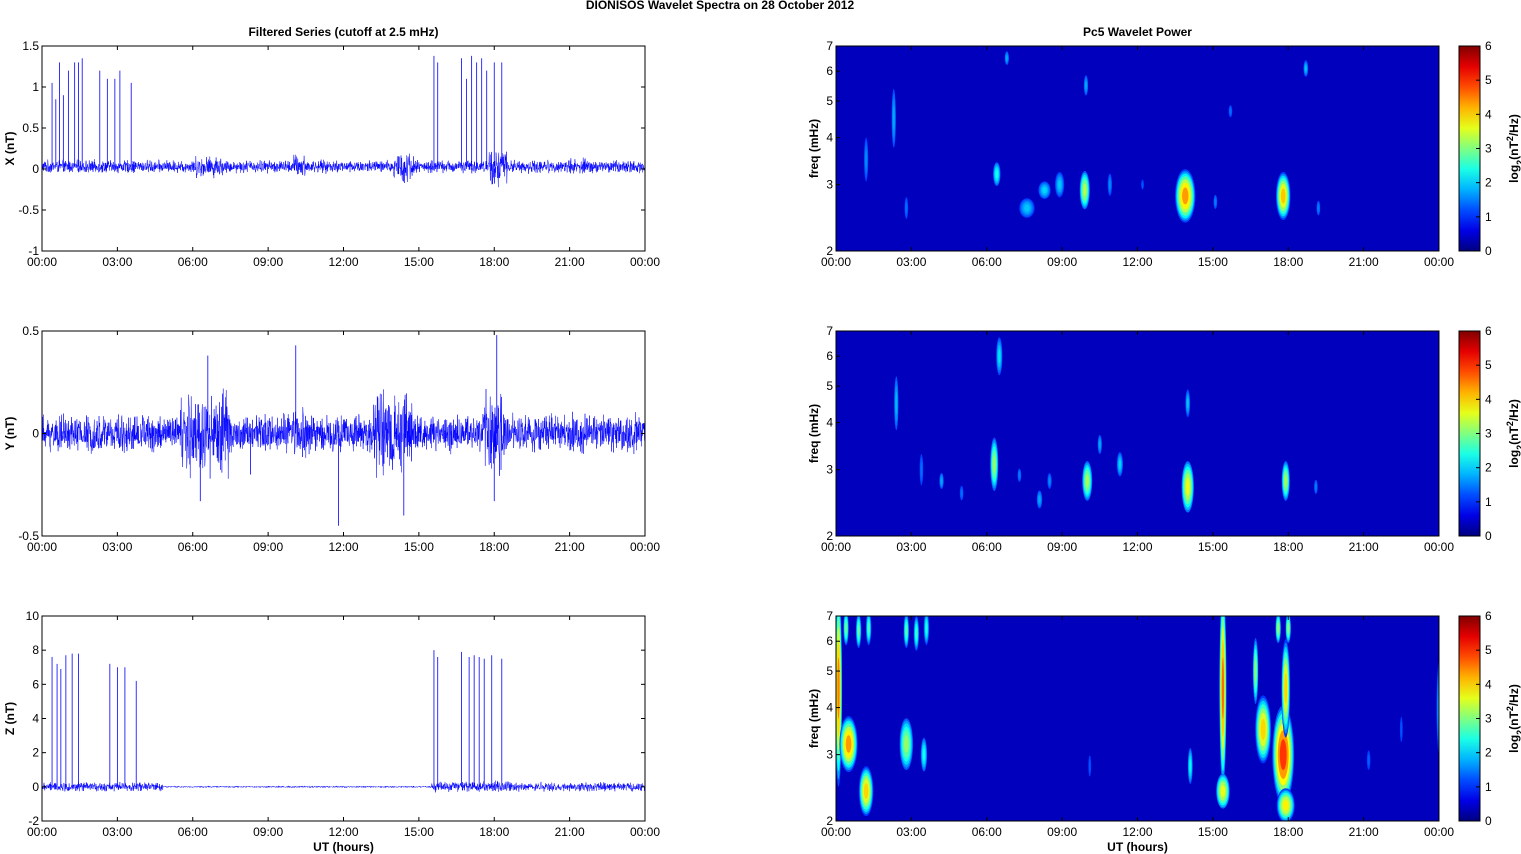 The width and height of the screenshot is (1521, 854). Describe the element at coordinates (343, 32) in the screenshot. I see `panel-title: Filtered Series (cutoff at 2.5 mHz)` at that location.